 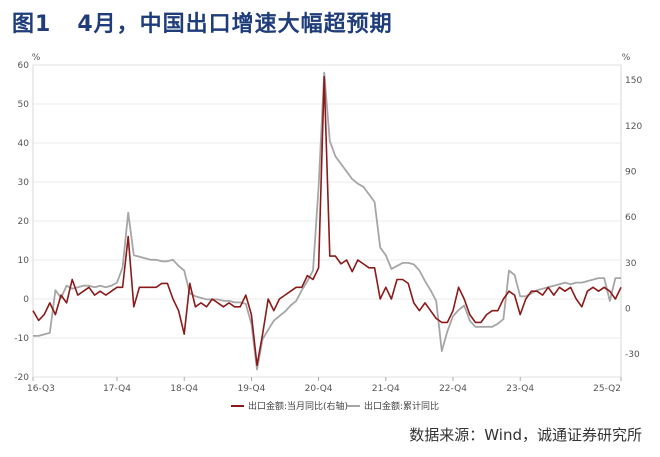 What do you see at coordinates (633, 127) in the screenshot?
I see `right-tick-label: 120` at bounding box center [633, 127].